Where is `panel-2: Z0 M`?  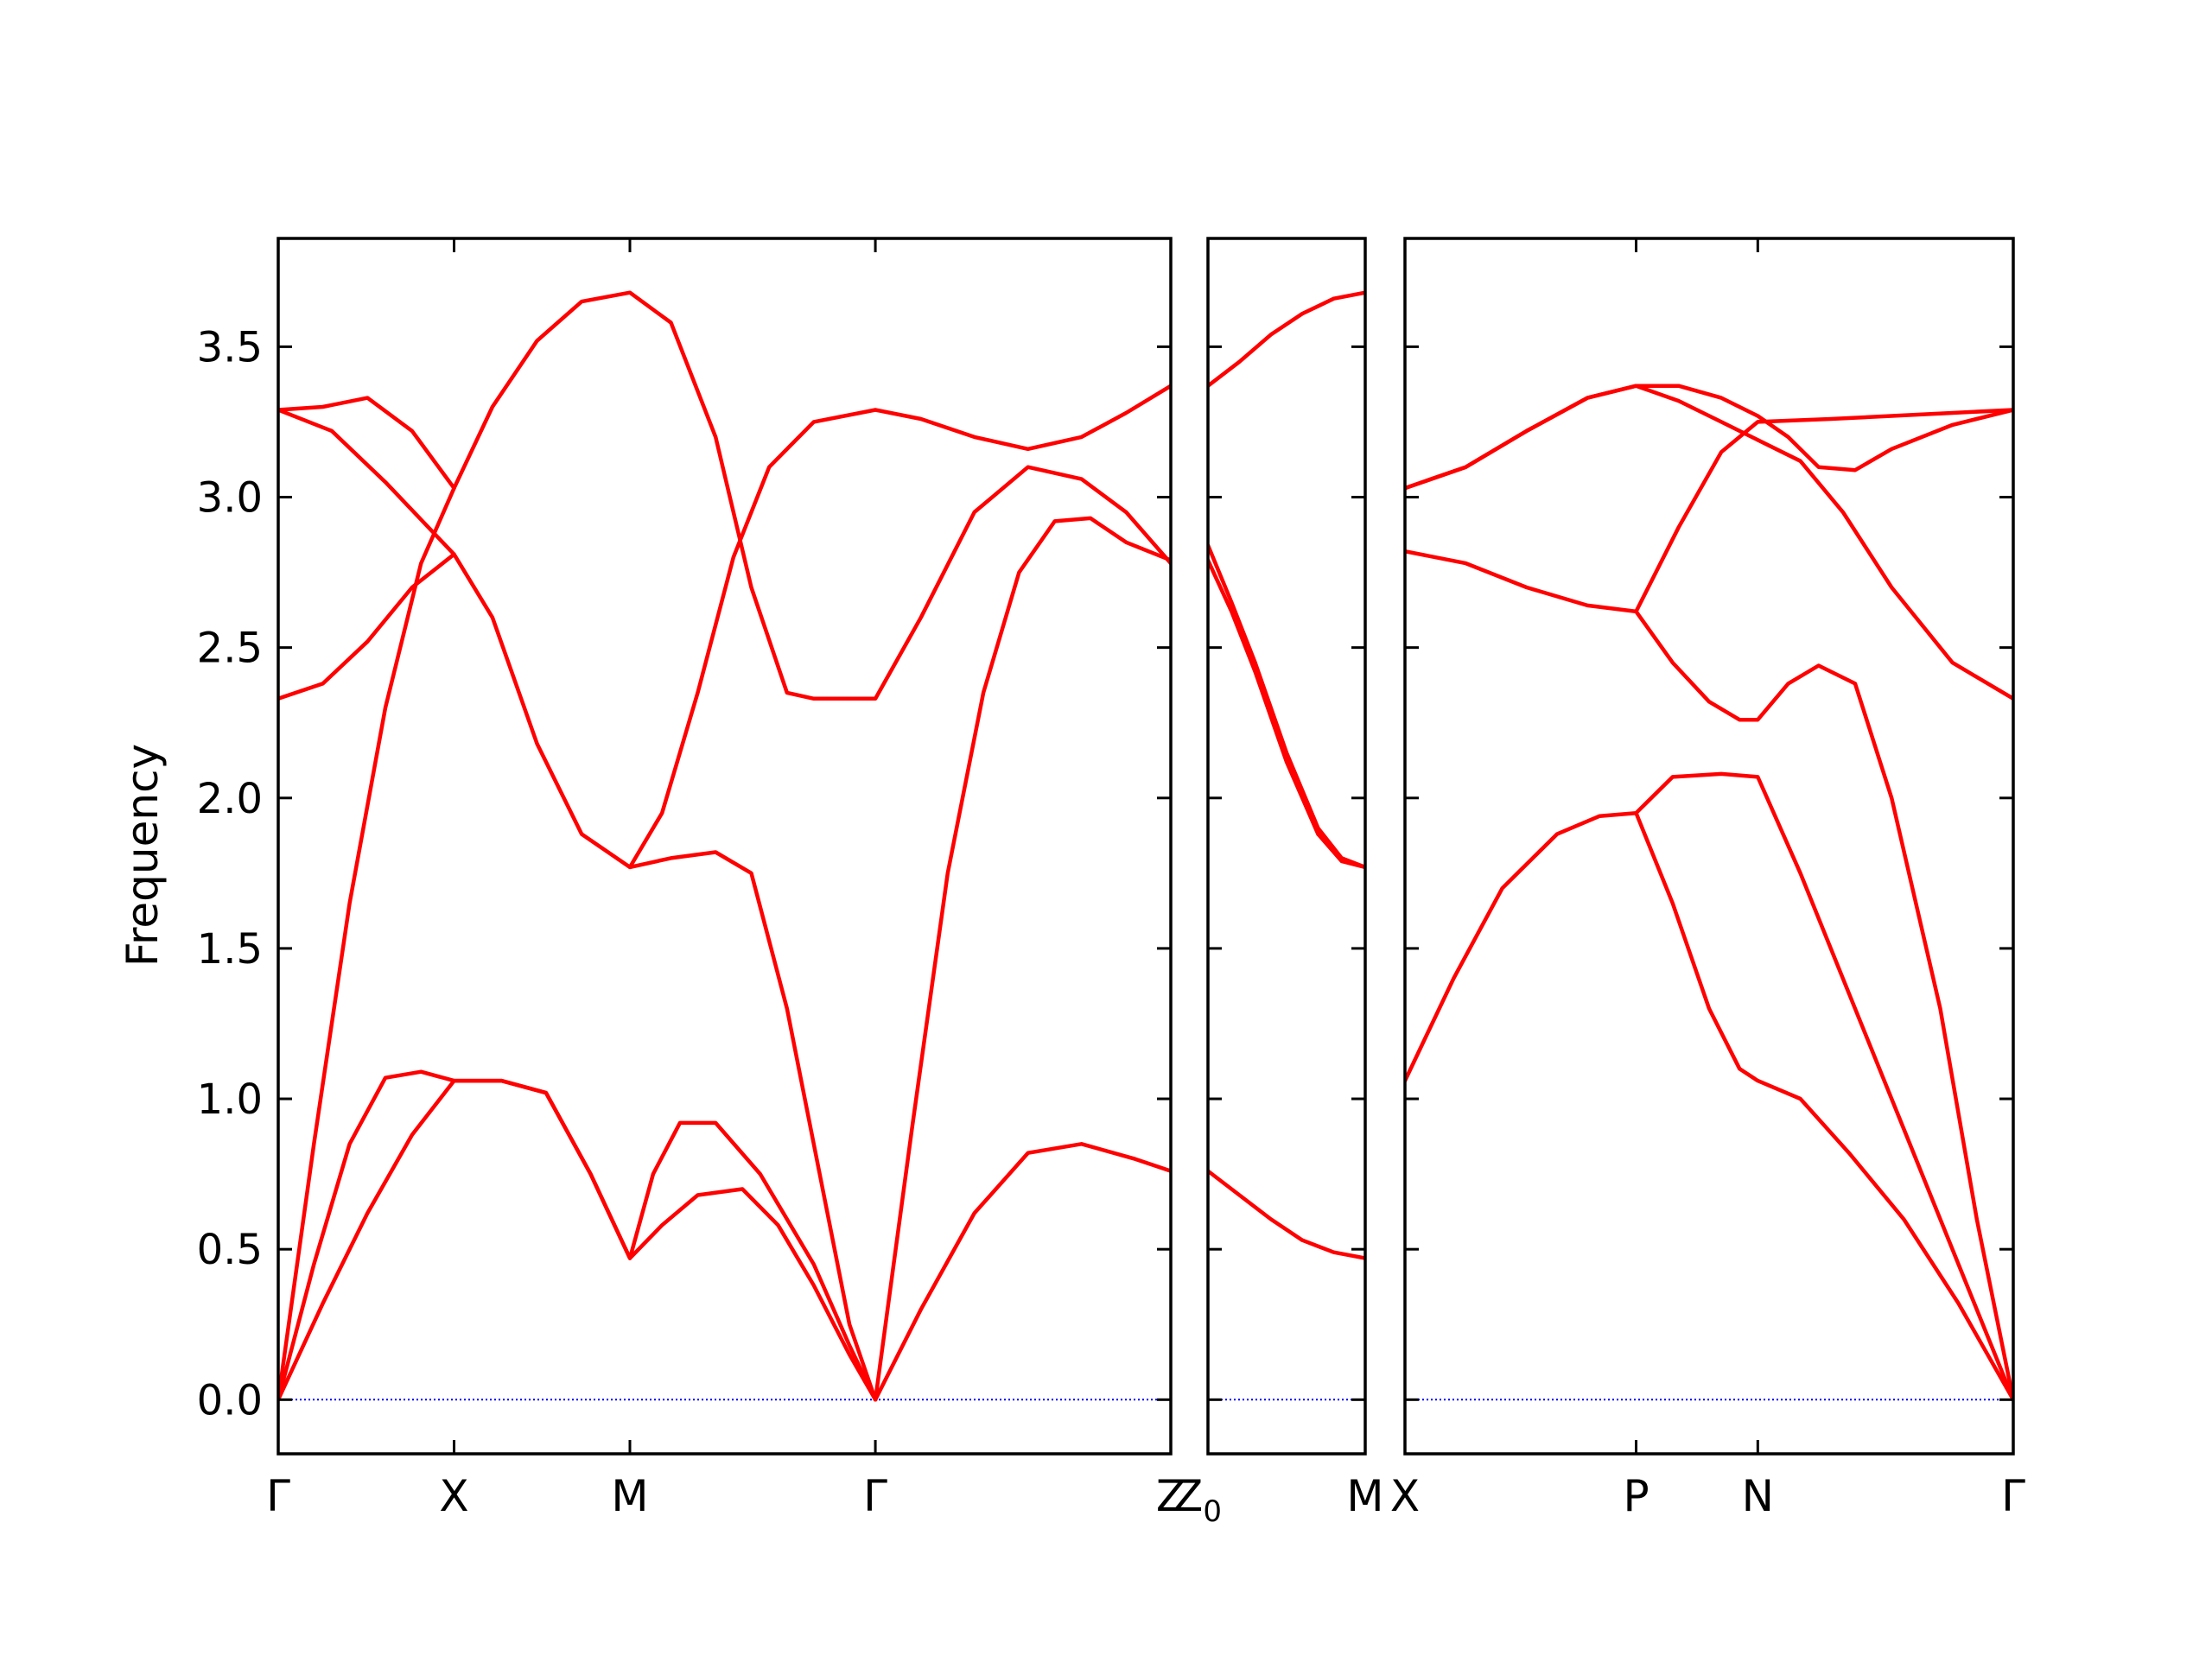 panel-2: Z0 M is located at coordinates (1278, 883).